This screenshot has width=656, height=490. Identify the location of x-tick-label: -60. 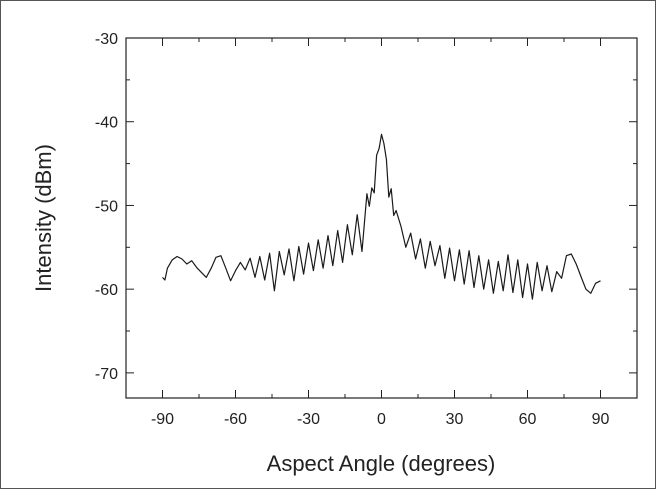
(235, 419).